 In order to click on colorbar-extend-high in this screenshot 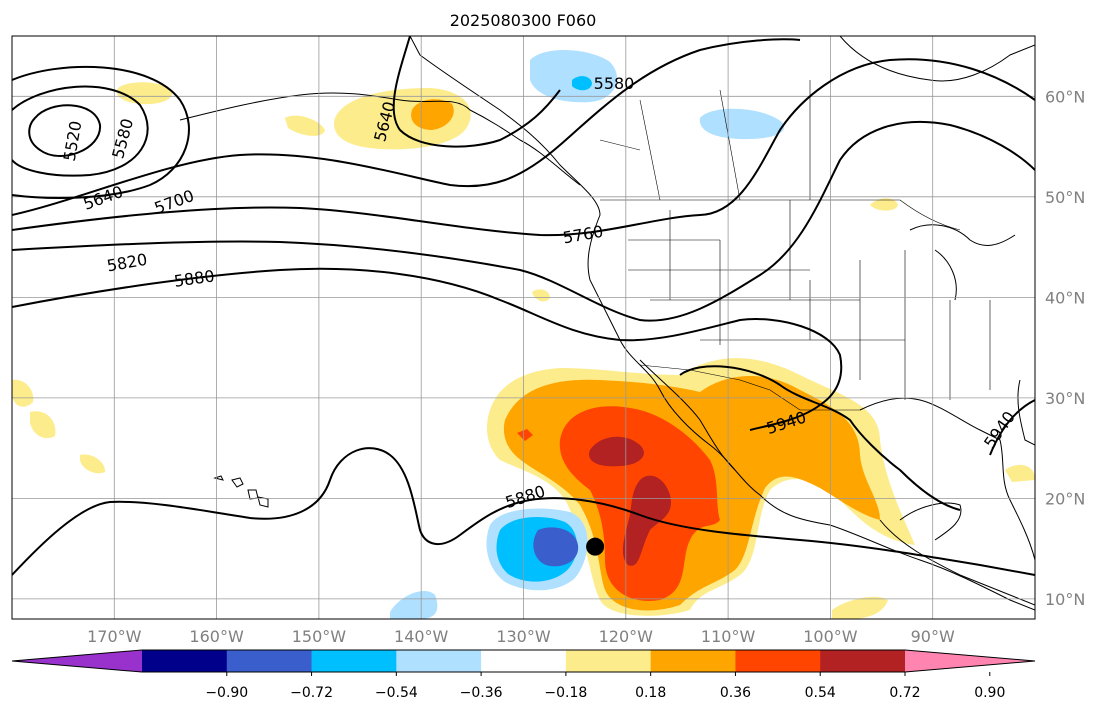, I will do `click(970, 661)`.